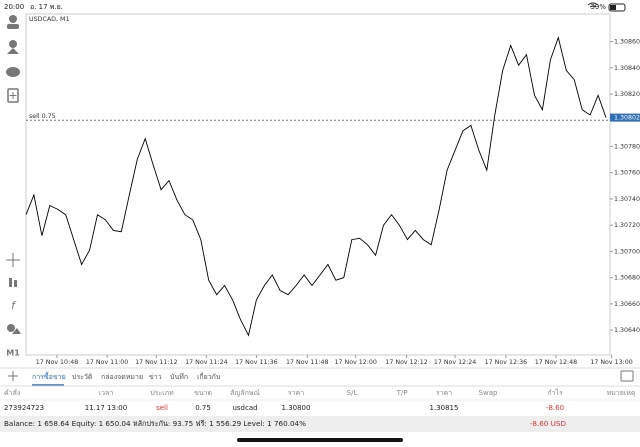 The image size is (640, 447). What do you see at coordinates (14, 305) in the screenshot?
I see `indicators-icon: f` at bounding box center [14, 305].